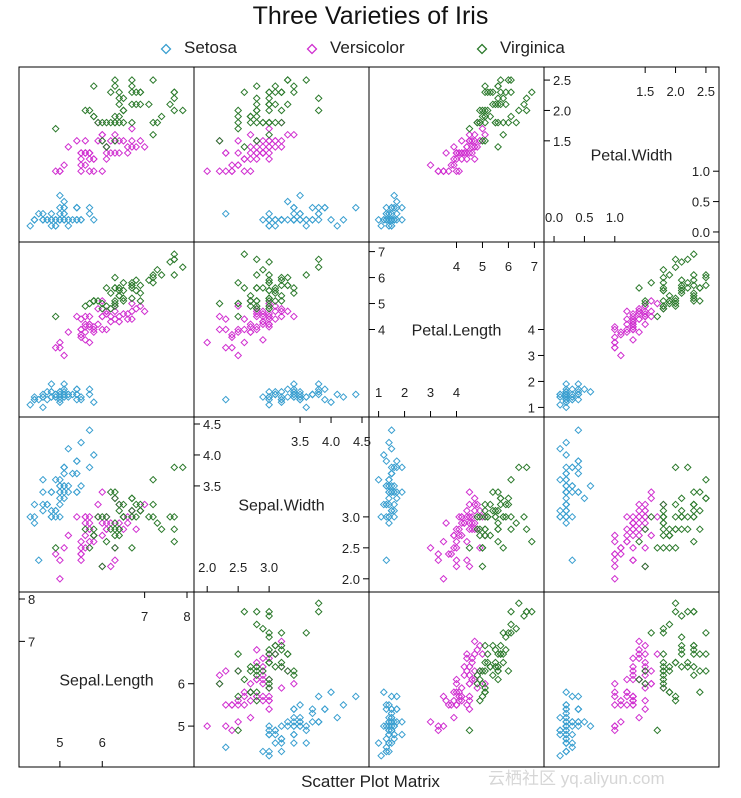 The image size is (741, 798). I want to click on tick-label: 4, so click(381, 330).